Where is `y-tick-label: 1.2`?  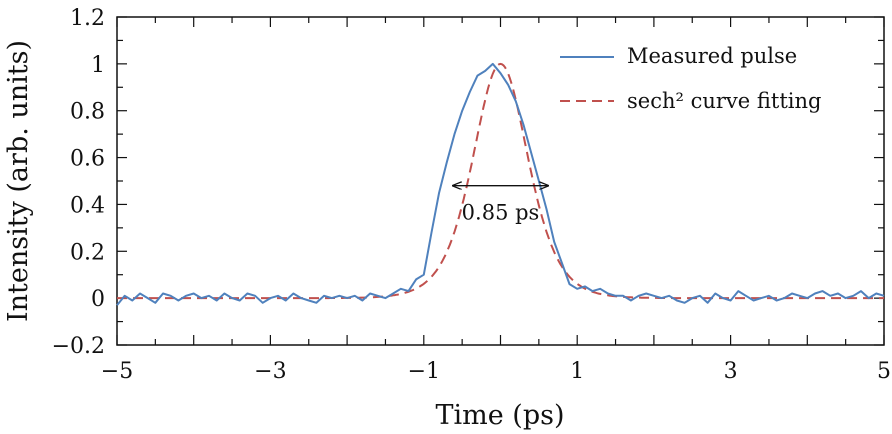
y-tick-label: 1.2 is located at coordinates (87, 18).